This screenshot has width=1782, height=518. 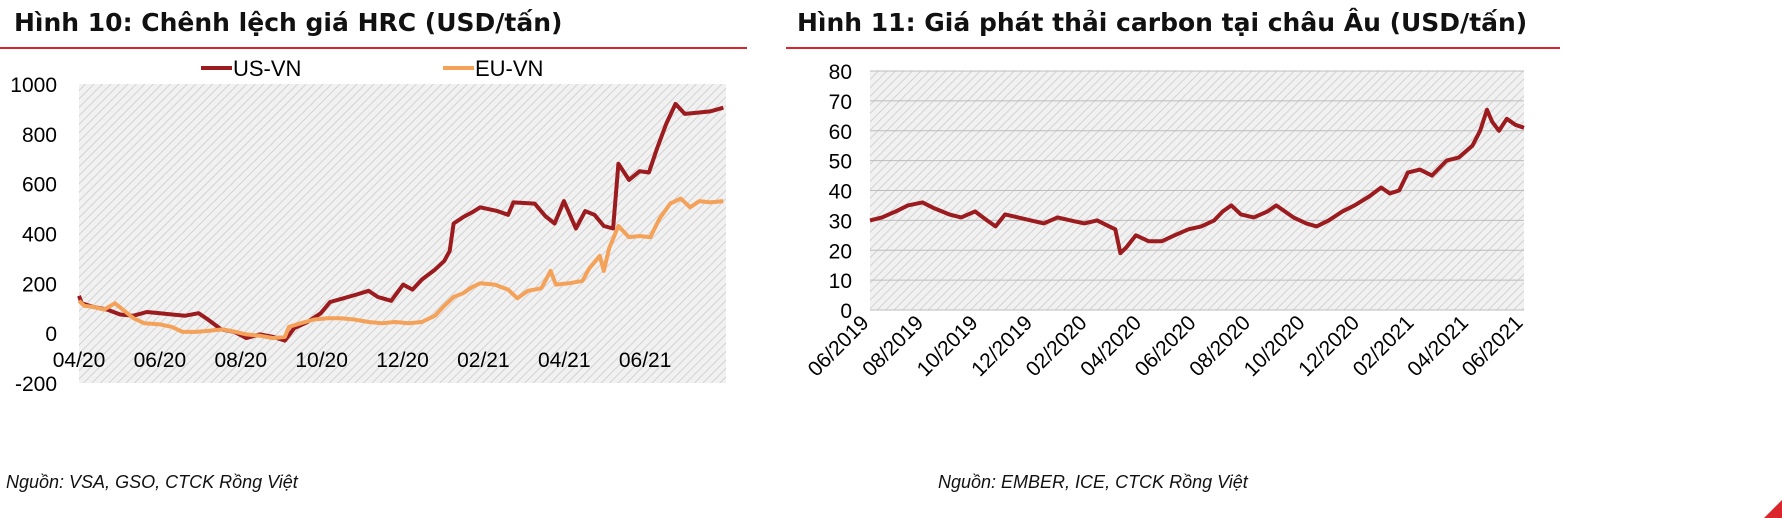 What do you see at coordinates (840, 132) in the screenshot?
I see `y-tick-label: 60` at bounding box center [840, 132].